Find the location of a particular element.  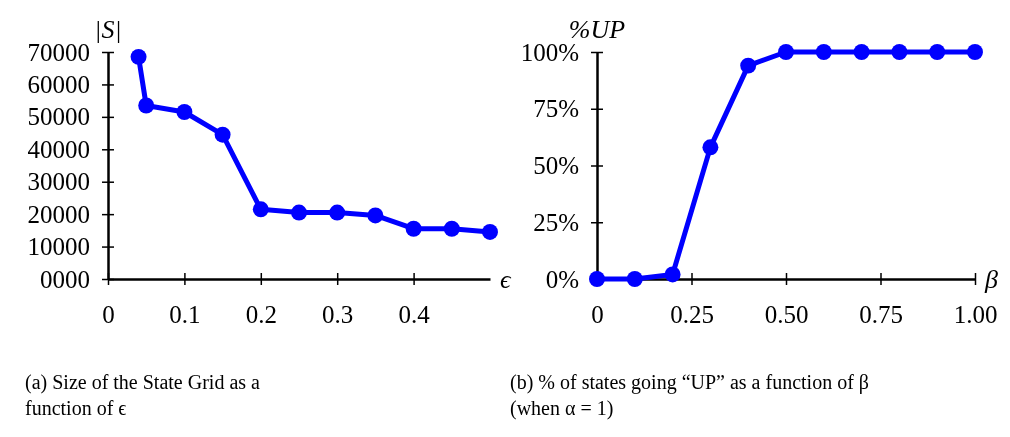

y-axis-title: |S| is located at coordinates (108, 29).